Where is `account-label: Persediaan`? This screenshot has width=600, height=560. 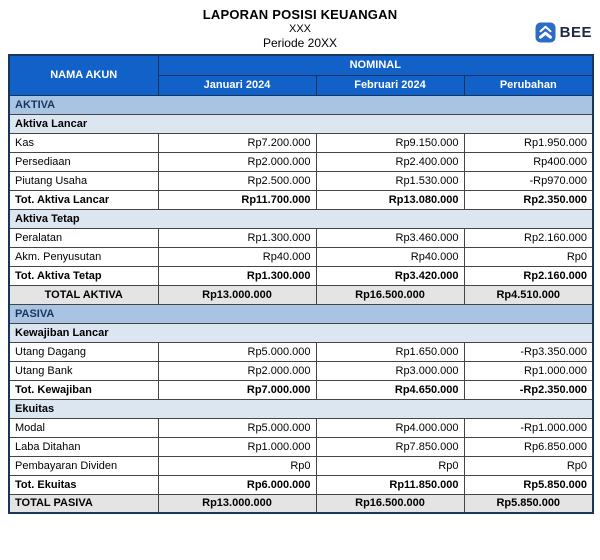 account-label: Persediaan is located at coordinates (83, 161).